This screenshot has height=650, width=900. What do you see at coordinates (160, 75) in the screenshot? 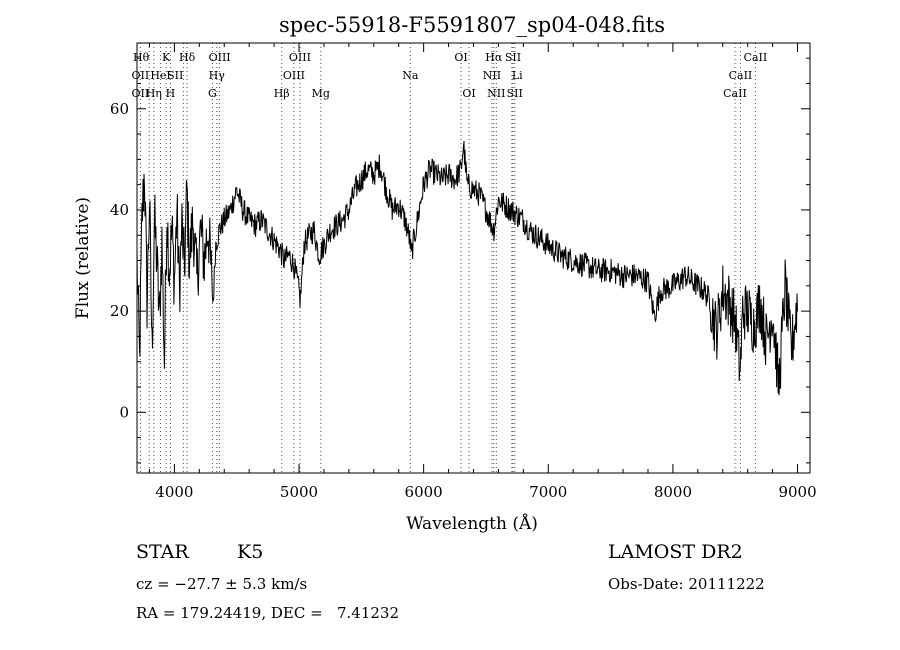
I see `spectral-line-label: HeI` at bounding box center [160, 75].